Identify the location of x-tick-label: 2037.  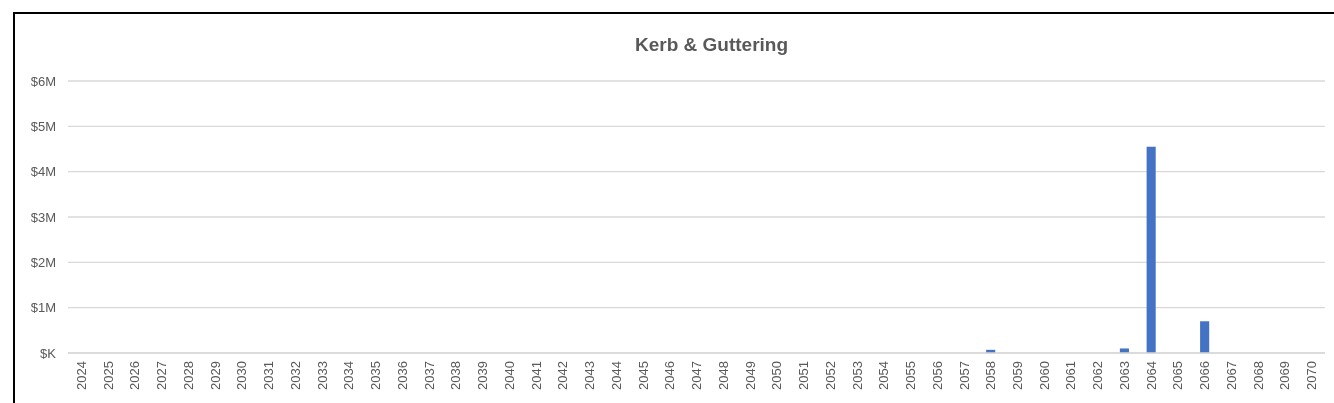
(429, 375).